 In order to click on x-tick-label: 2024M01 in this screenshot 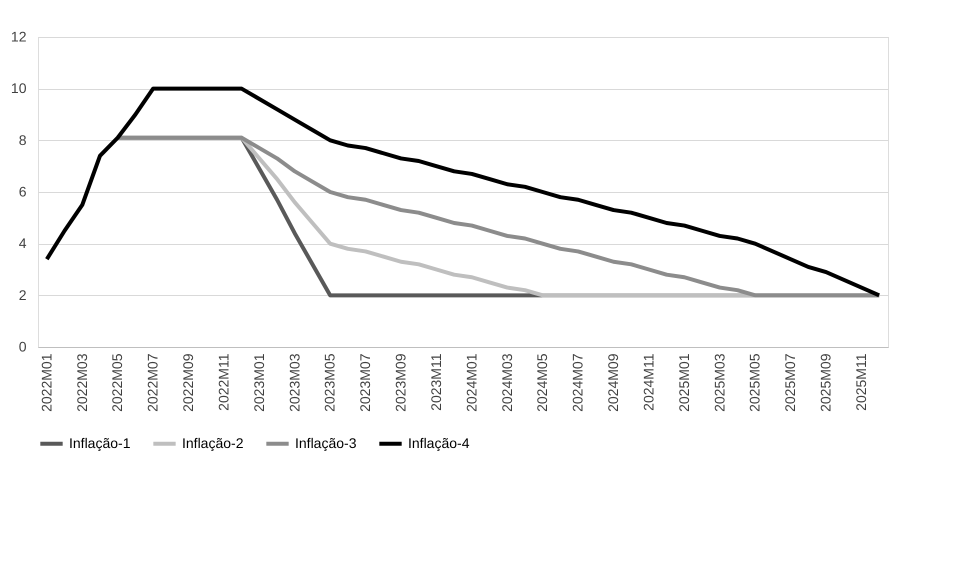, I will do `click(471, 382)`.